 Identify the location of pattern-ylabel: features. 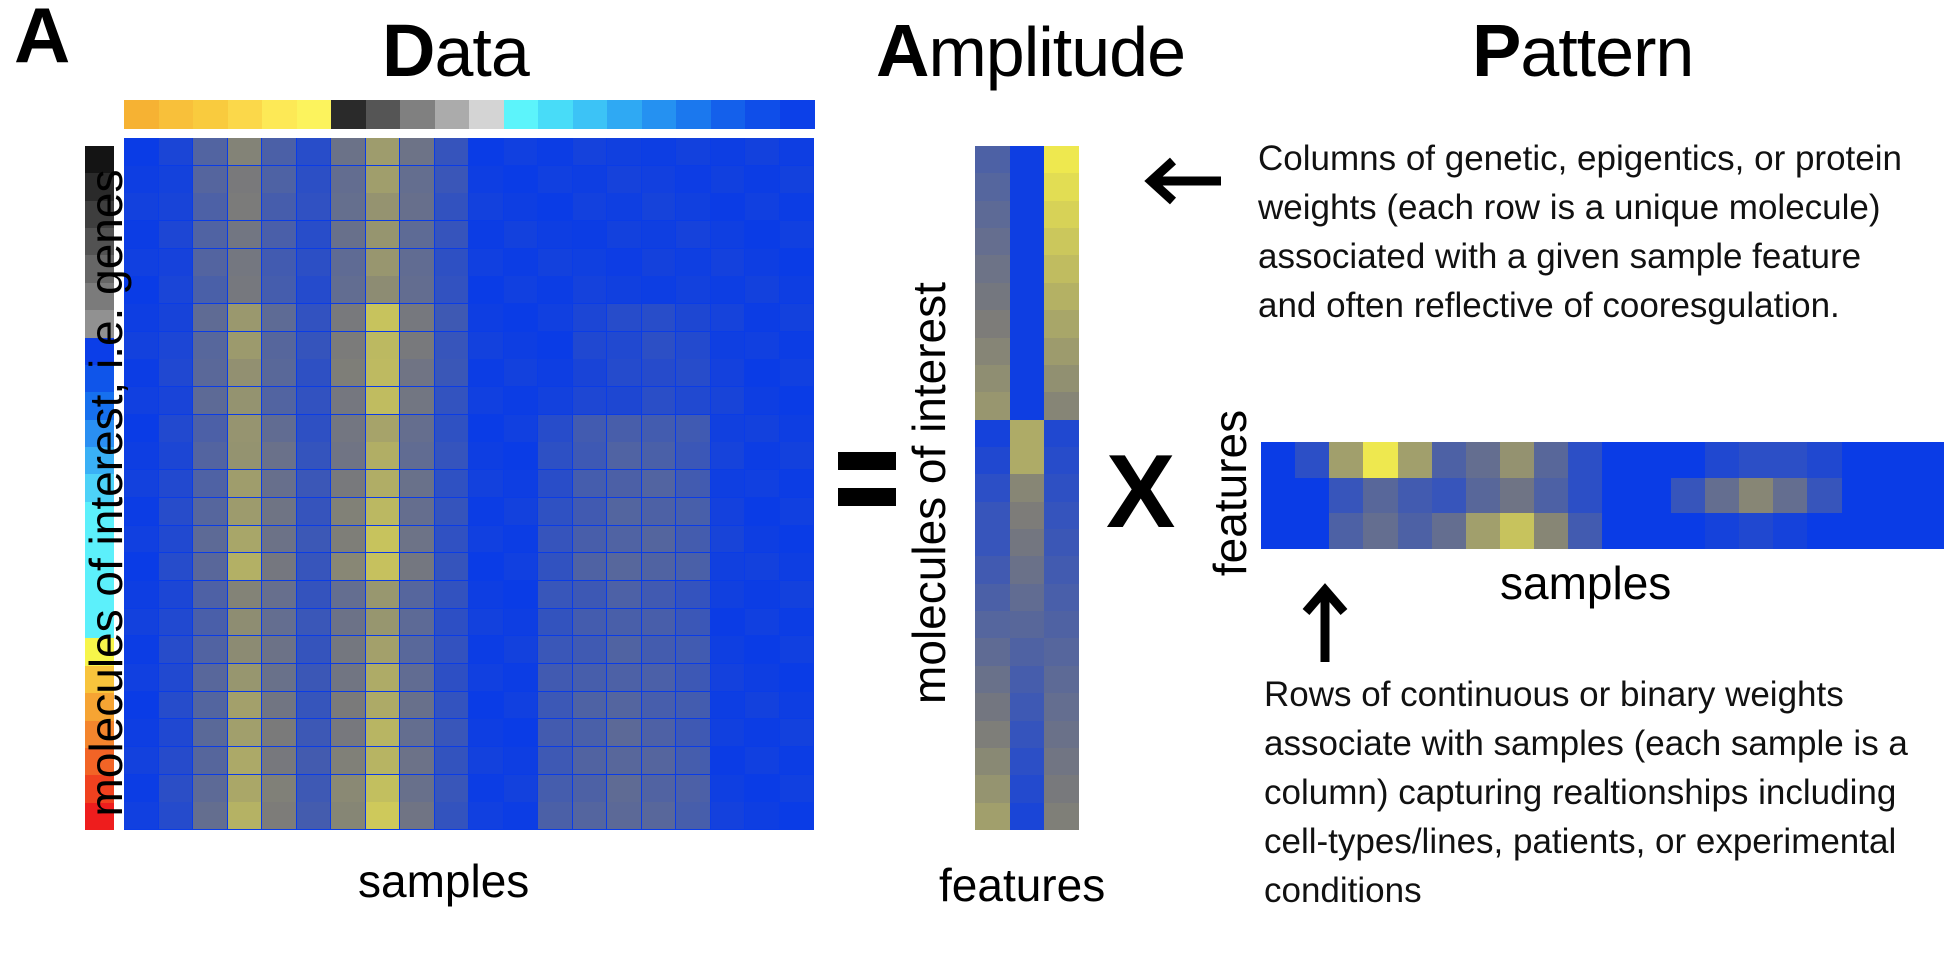
(1230, 493).